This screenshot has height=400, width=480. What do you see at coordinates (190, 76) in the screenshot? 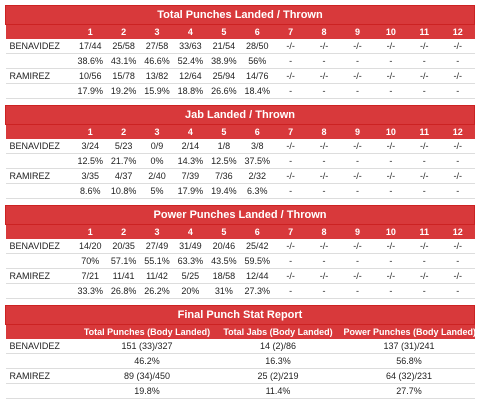
I see `landed-cell: 12/64` at bounding box center [190, 76].